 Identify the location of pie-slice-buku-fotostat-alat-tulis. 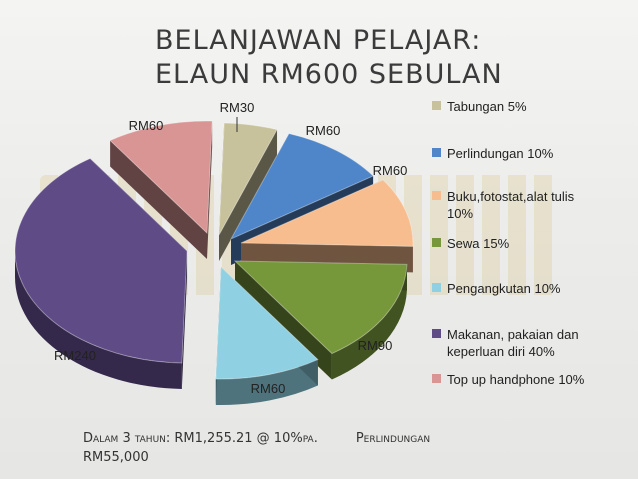
(327, 213).